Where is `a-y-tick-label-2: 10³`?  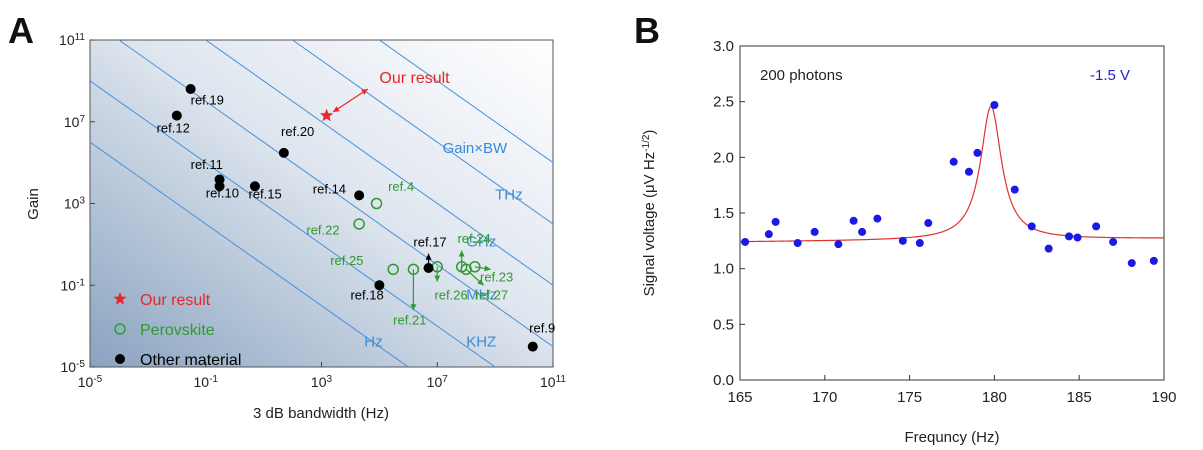 a-y-tick-label-2: 10³ is located at coordinates (75, 203).